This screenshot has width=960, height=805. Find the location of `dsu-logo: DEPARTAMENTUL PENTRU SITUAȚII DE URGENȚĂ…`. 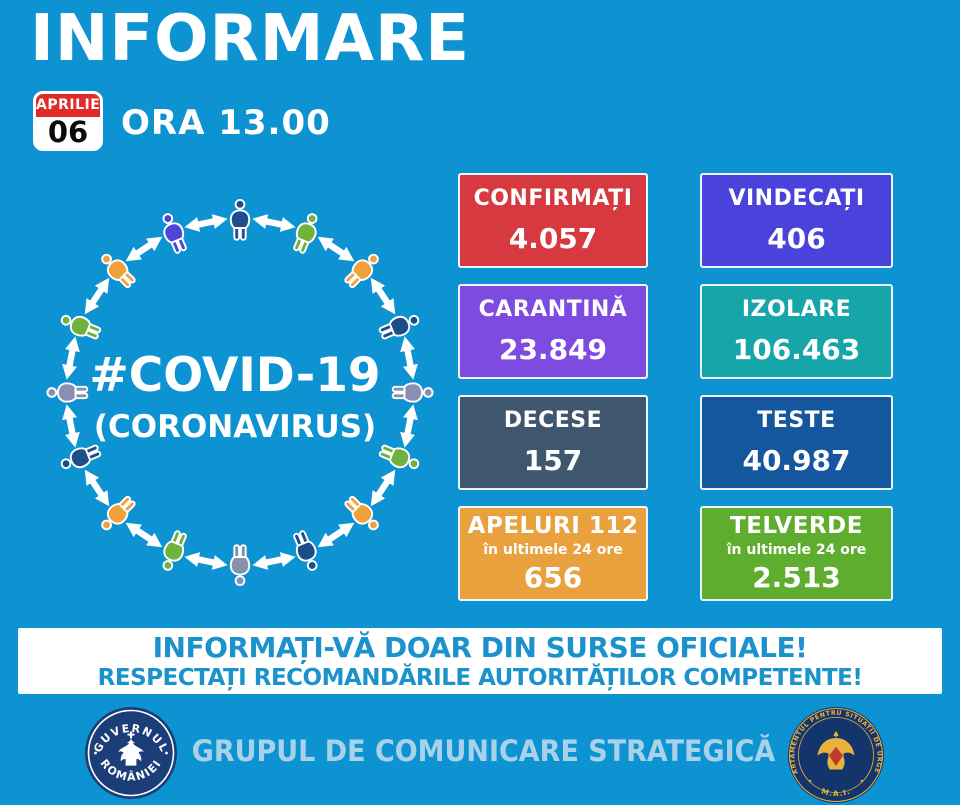

dsu-logo: DEPARTAMENTUL PENTRU SITUAȚII DE URGENȚĂ… is located at coordinates (835, 754).